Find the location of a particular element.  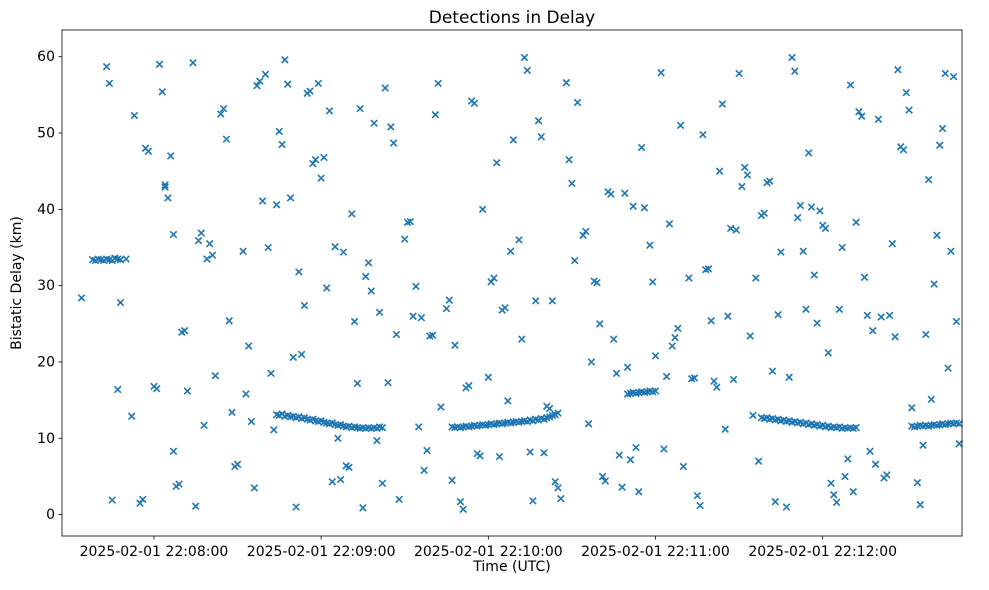

x-tick-label: 2025-02-01 22:08:00 is located at coordinates (154, 552).